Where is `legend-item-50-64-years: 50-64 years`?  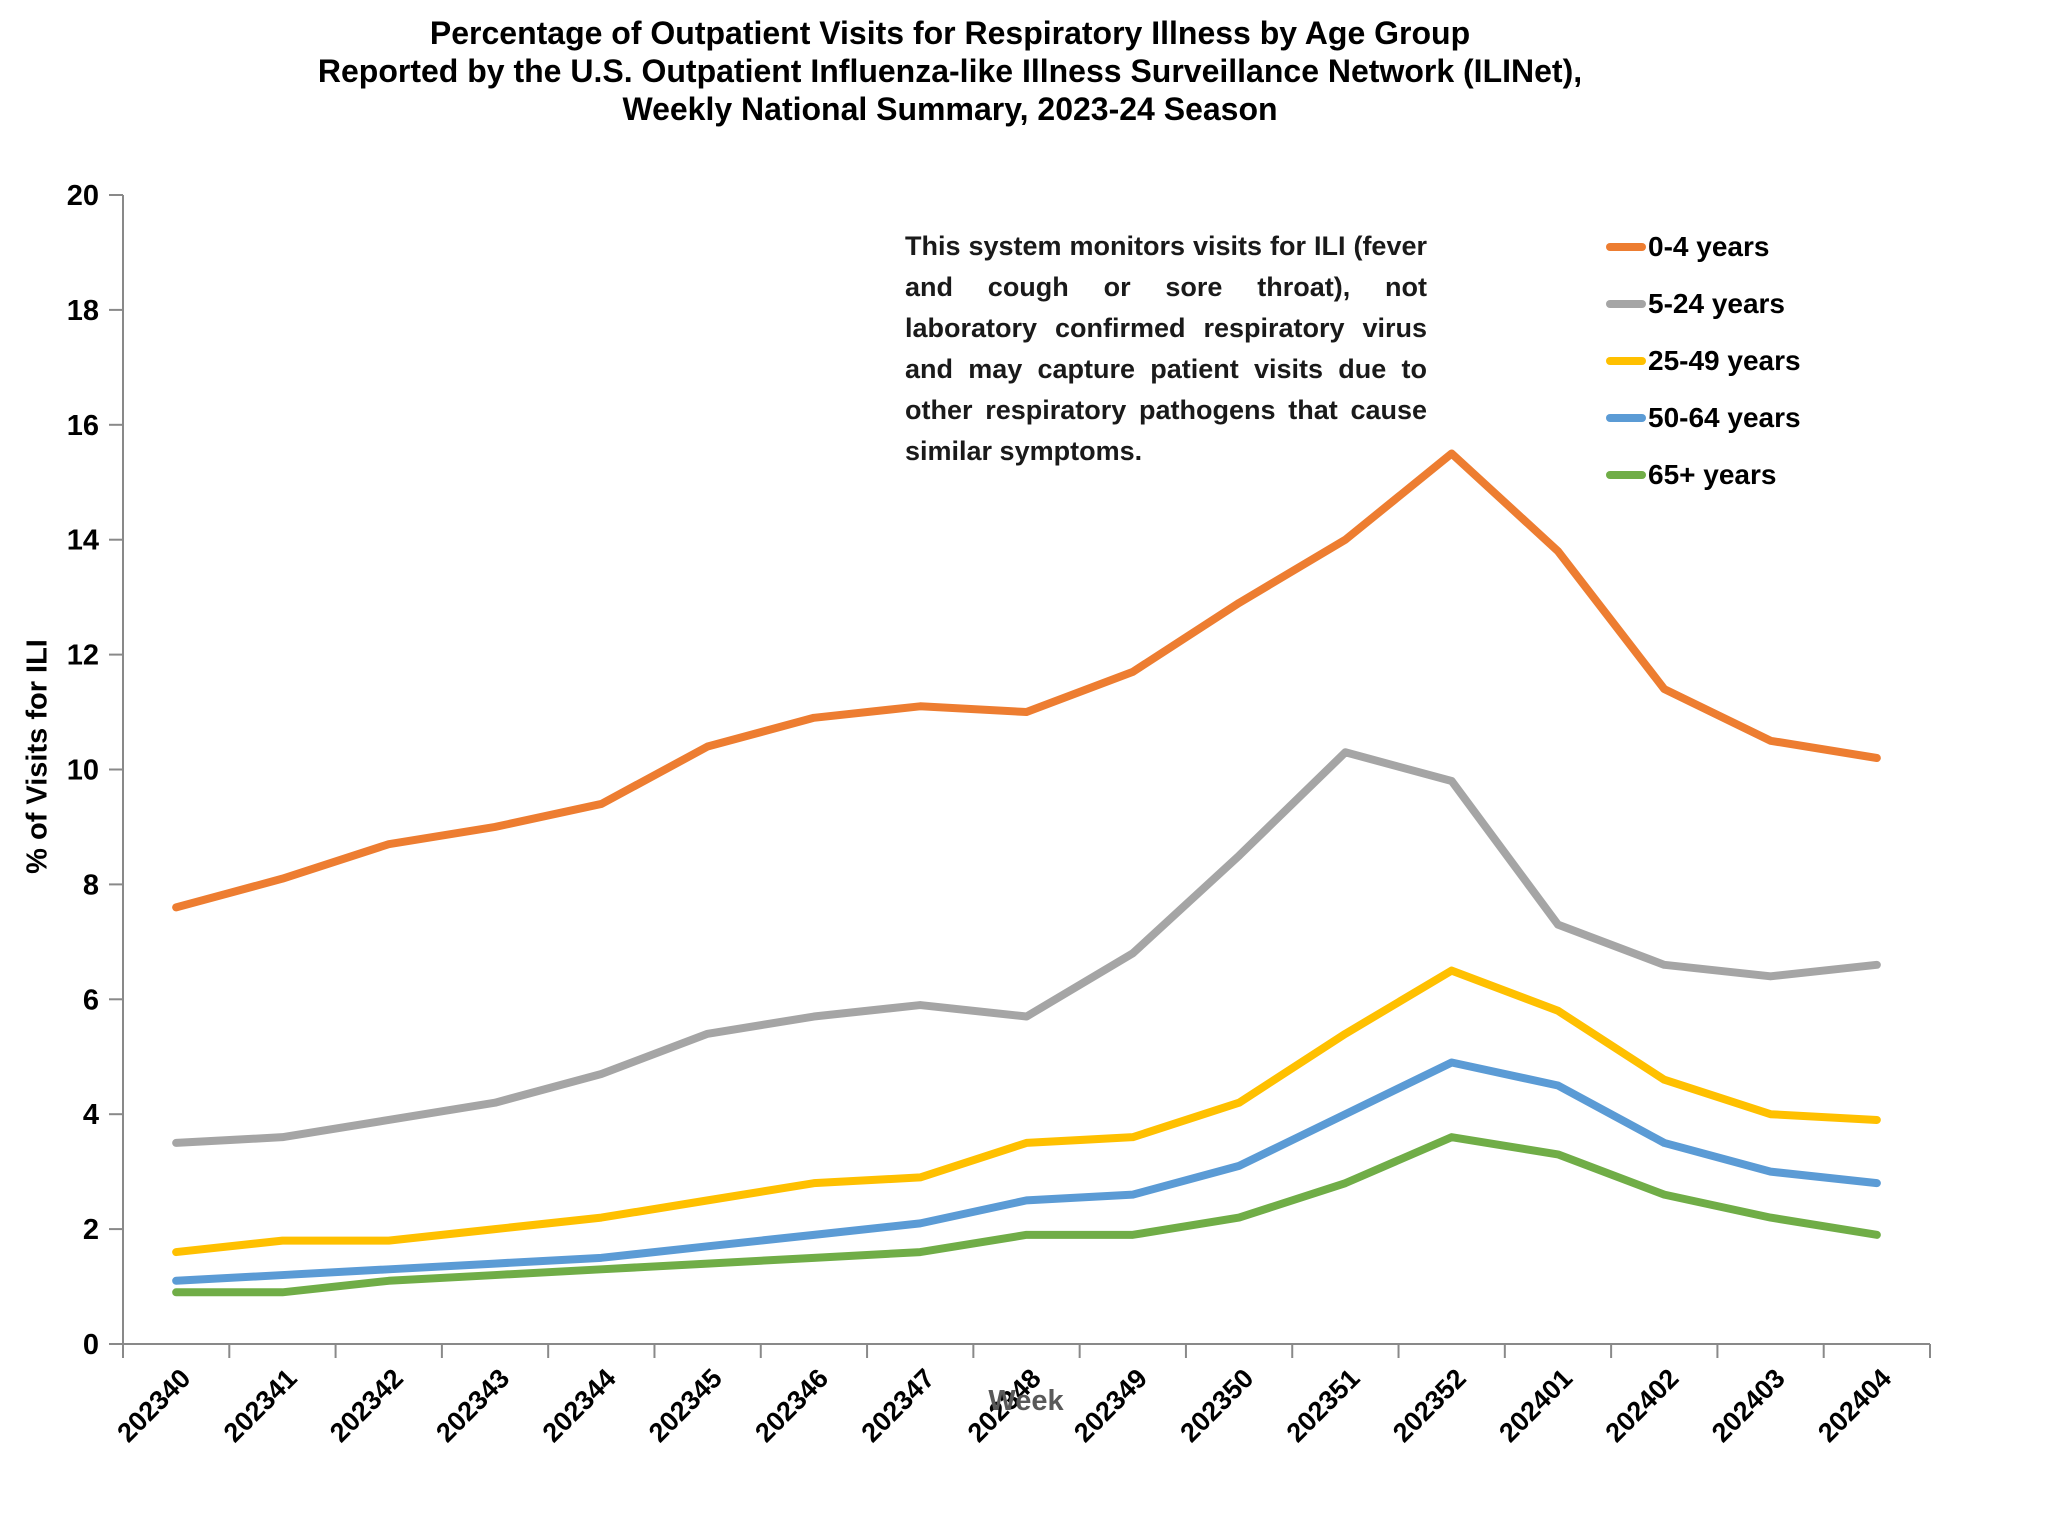
legend-item-50-64-years: 50-64 years is located at coordinates (1703, 418).